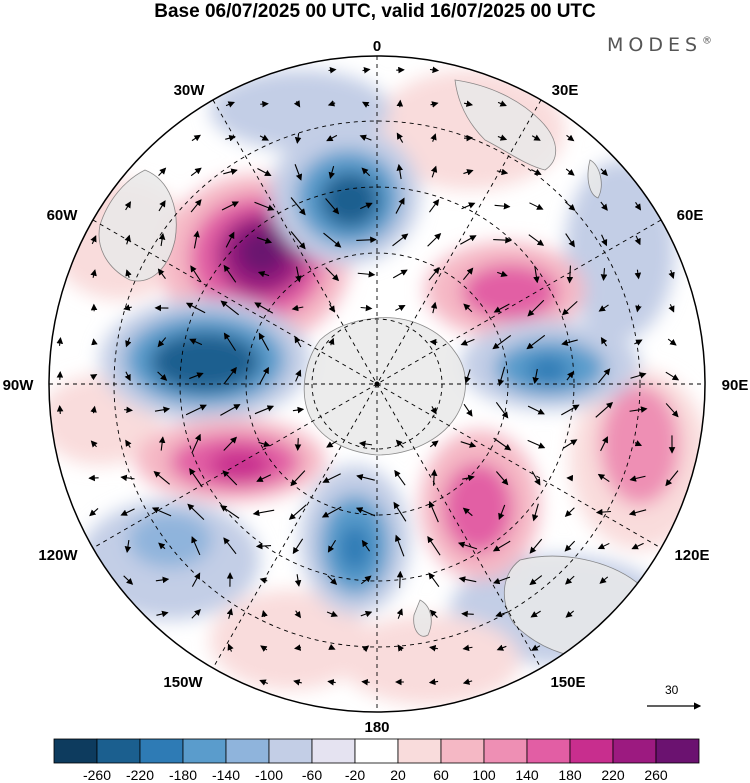 The height and width of the screenshot is (783, 750). I want to click on label-60e: 60E, so click(690, 215).